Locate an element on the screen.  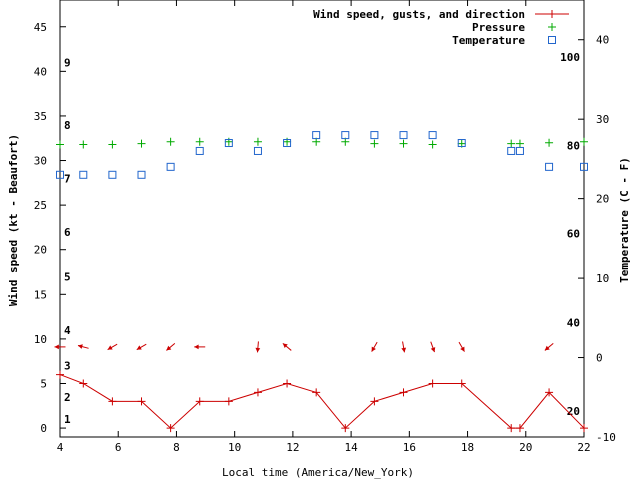
fahrenheit-label: 40 is located at coordinates (573, 323).